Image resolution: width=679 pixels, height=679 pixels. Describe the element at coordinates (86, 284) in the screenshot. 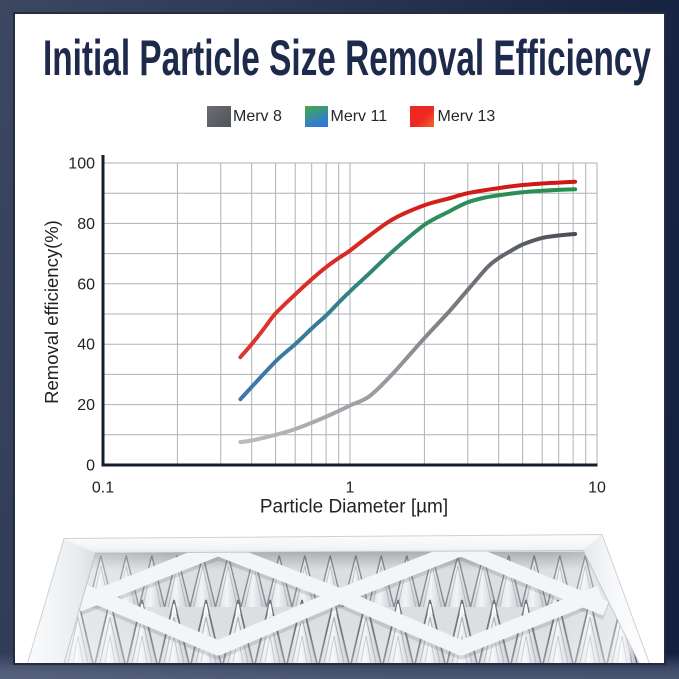

I see `svg-text: 60` at that location.